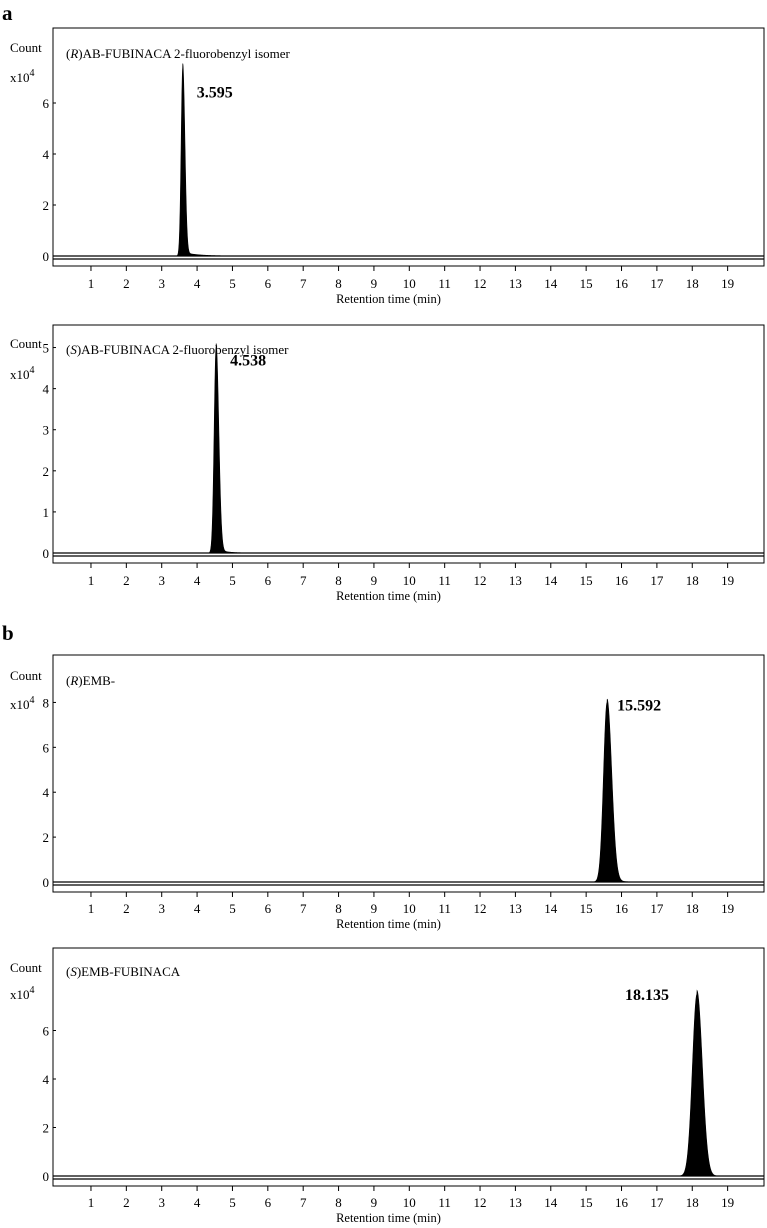  I want to click on chromatogram-title: (S)EMB-FUBINACA, so click(123, 971).